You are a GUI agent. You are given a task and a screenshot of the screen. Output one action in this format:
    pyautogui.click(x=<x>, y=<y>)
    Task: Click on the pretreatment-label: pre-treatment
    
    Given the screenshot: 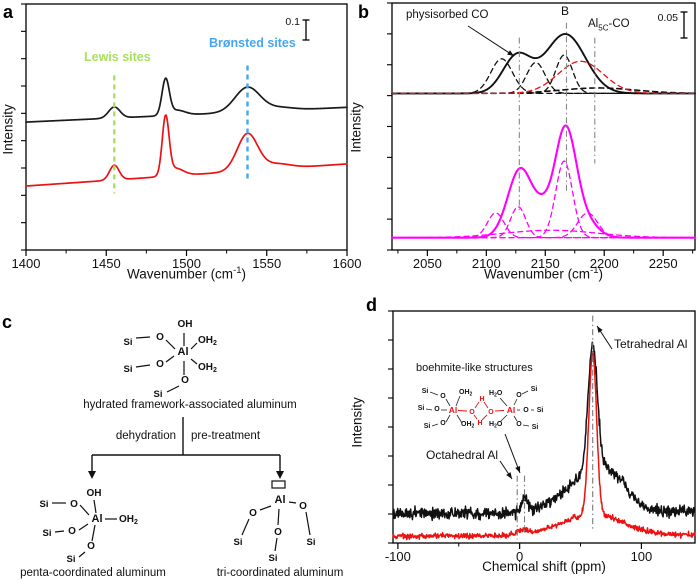 What is the action you would take?
    pyautogui.click(x=226, y=436)
    